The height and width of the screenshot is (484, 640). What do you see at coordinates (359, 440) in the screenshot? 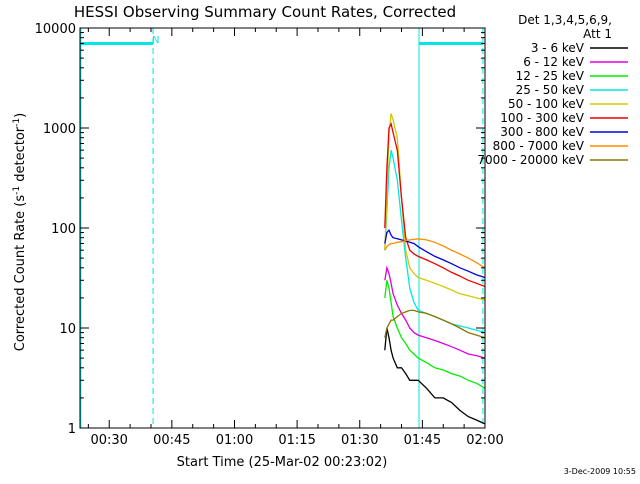
I see `x-tick-label: 01:30` at bounding box center [359, 440].